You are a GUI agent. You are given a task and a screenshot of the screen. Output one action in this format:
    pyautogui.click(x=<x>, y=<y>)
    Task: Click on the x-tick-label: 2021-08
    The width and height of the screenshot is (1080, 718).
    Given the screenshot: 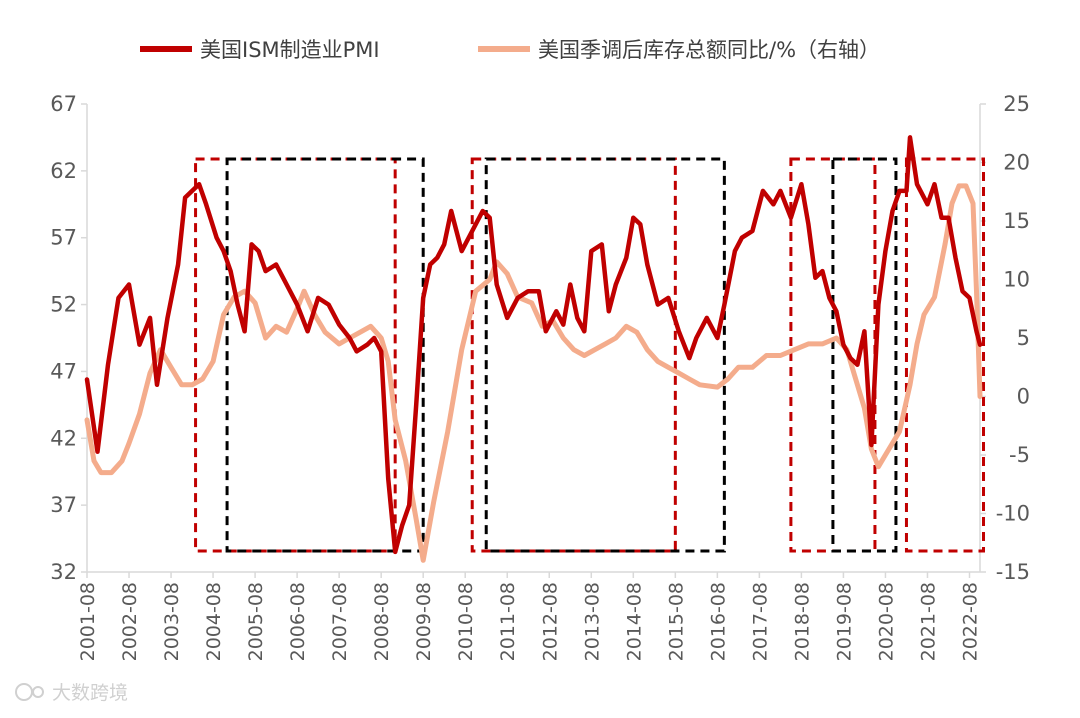 What is the action you would take?
    pyautogui.click(x=928, y=621)
    